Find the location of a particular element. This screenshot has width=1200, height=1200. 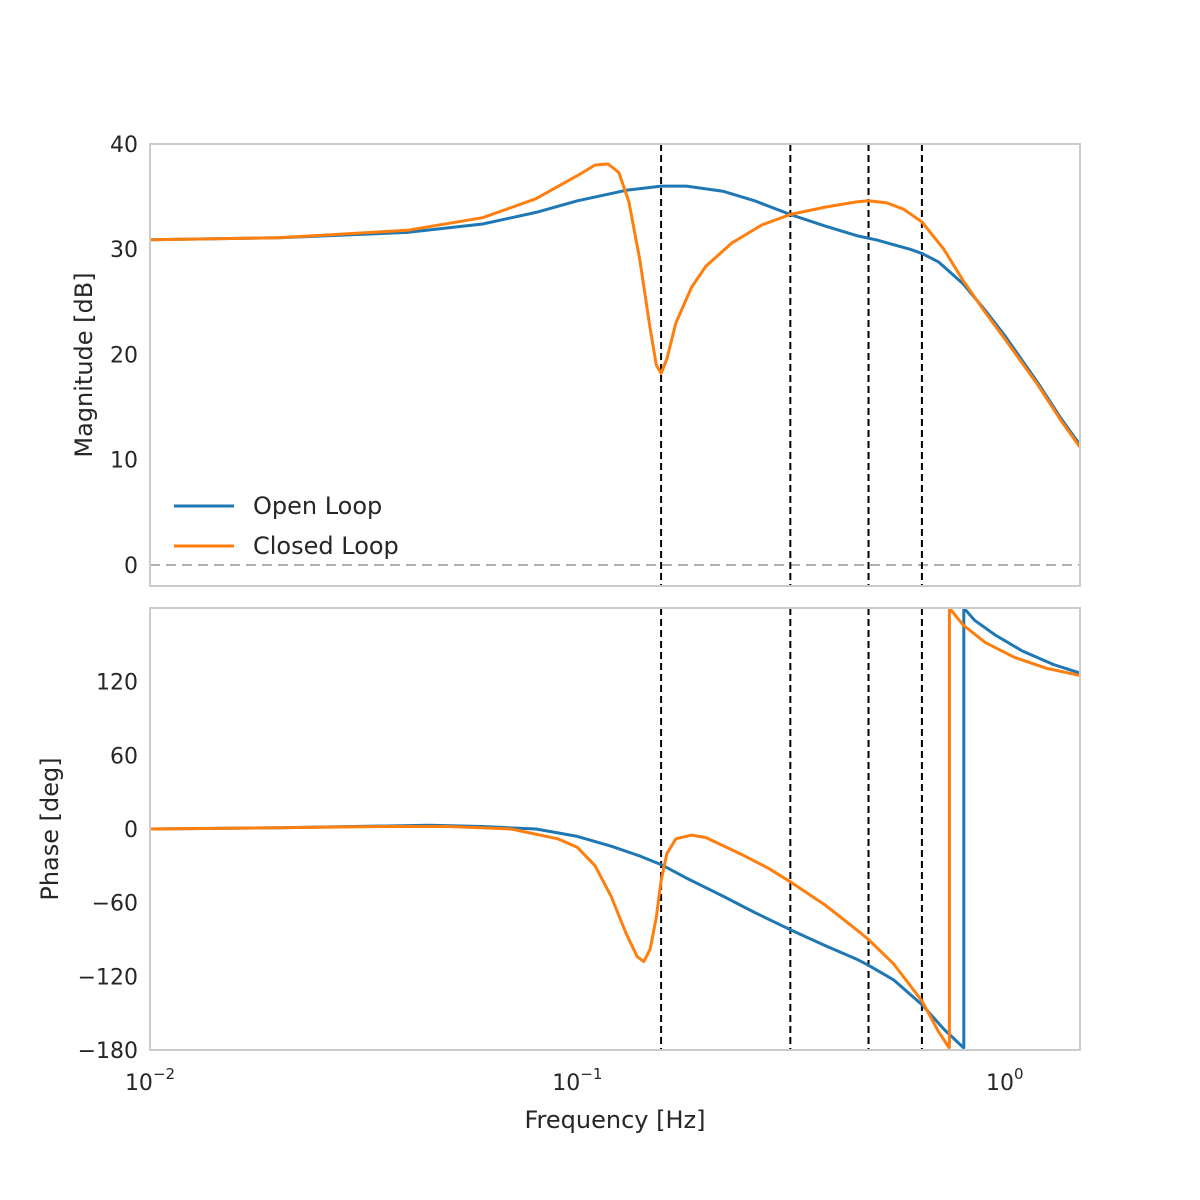

magnitude-y-tick-label: 0 is located at coordinates (131, 566).